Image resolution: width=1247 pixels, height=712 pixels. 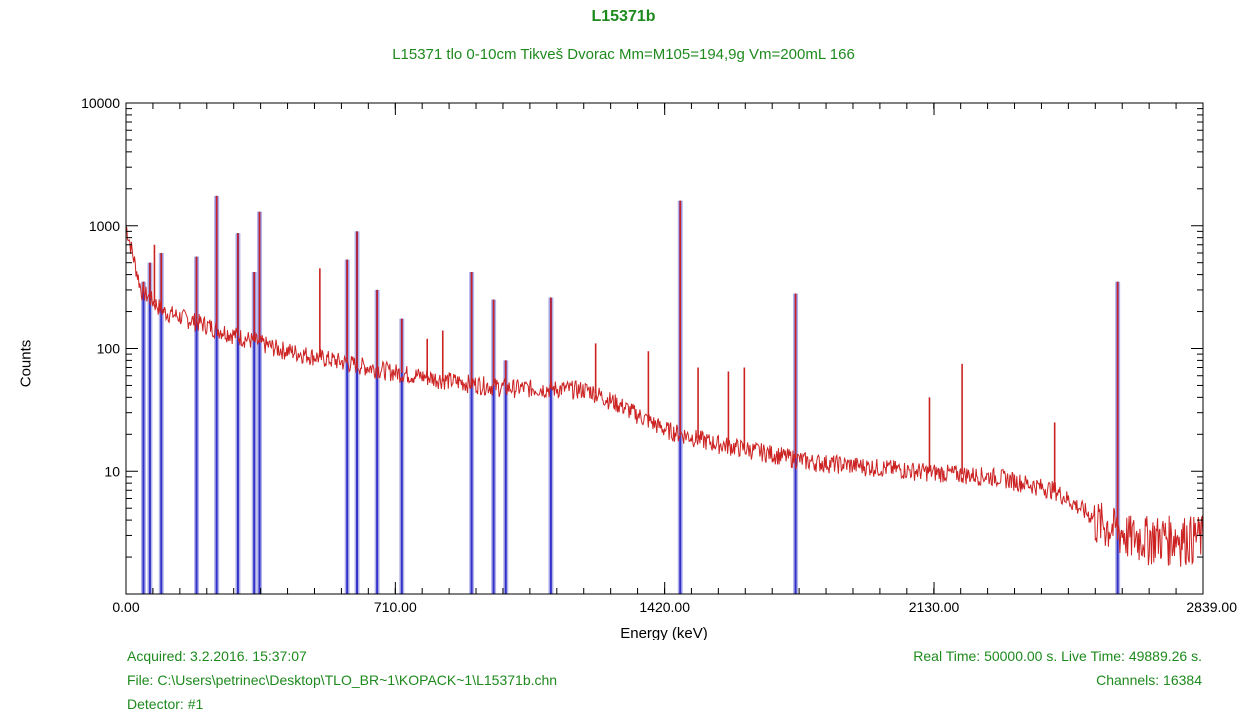 What do you see at coordinates (934, 607) in the screenshot?
I see `x-tick-label: 2130.00` at bounding box center [934, 607].